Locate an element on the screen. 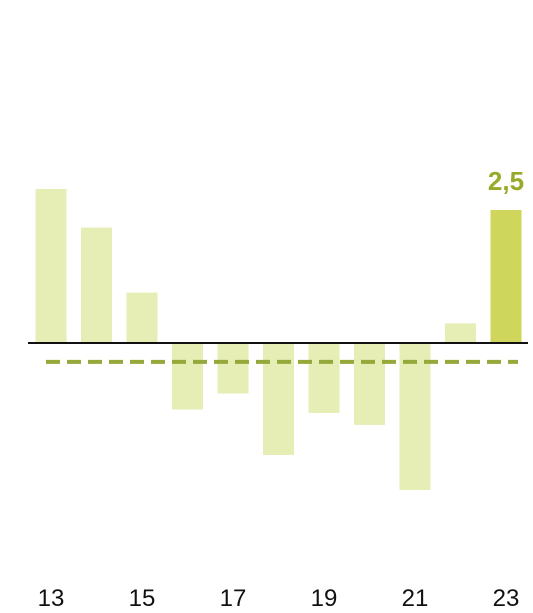 The height and width of the screenshot is (613, 533). x-tick-labels: 13 15 17 19 21 23 is located at coordinates (279, 598).